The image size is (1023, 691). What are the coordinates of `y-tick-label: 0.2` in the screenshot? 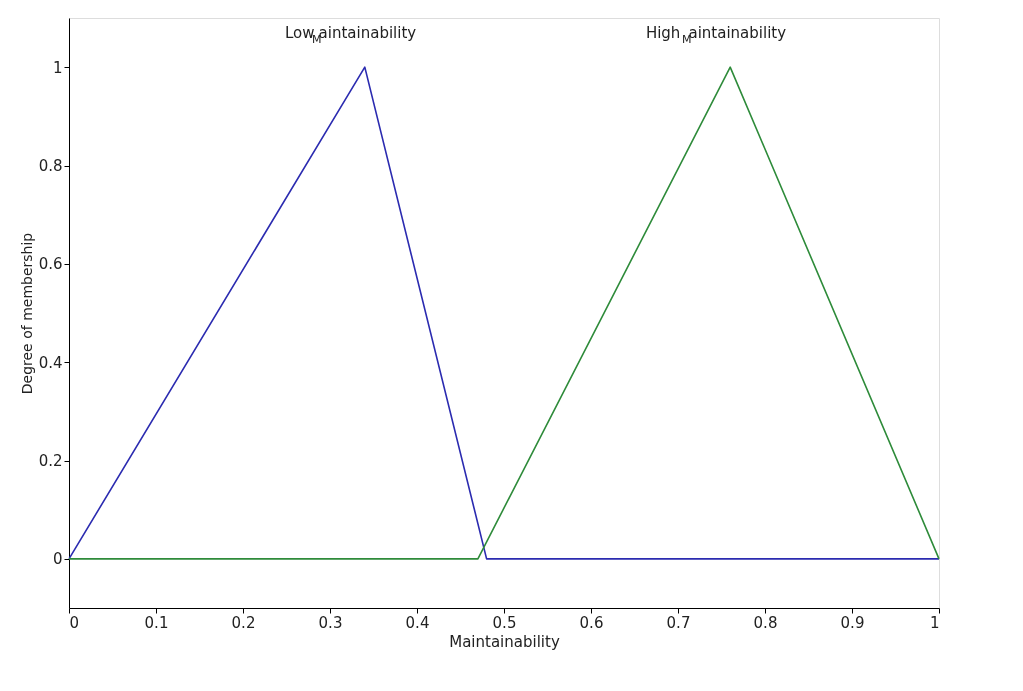 It's located at (50, 461).